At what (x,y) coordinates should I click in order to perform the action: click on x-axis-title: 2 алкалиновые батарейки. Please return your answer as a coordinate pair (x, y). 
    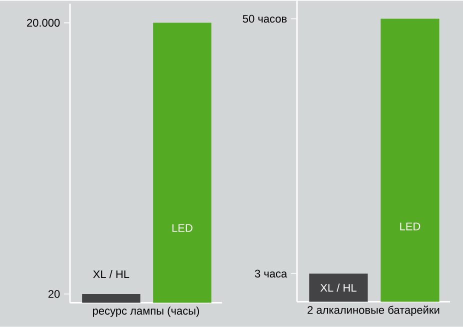
    Looking at the image, I should click on (374, 311).